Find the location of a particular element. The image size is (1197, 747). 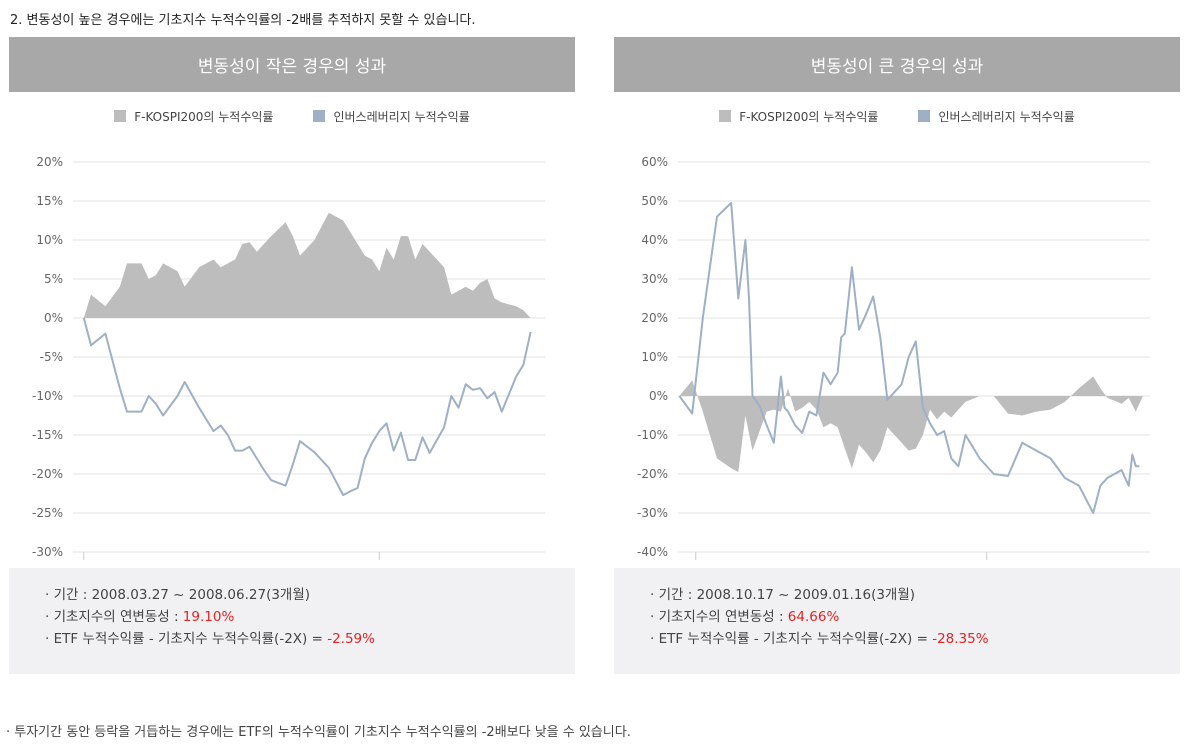

info-difference: · ETF 누적수익률 - 기초지수 누적수익률(-2X) = -28.35% is located at coordinates (819, 639).